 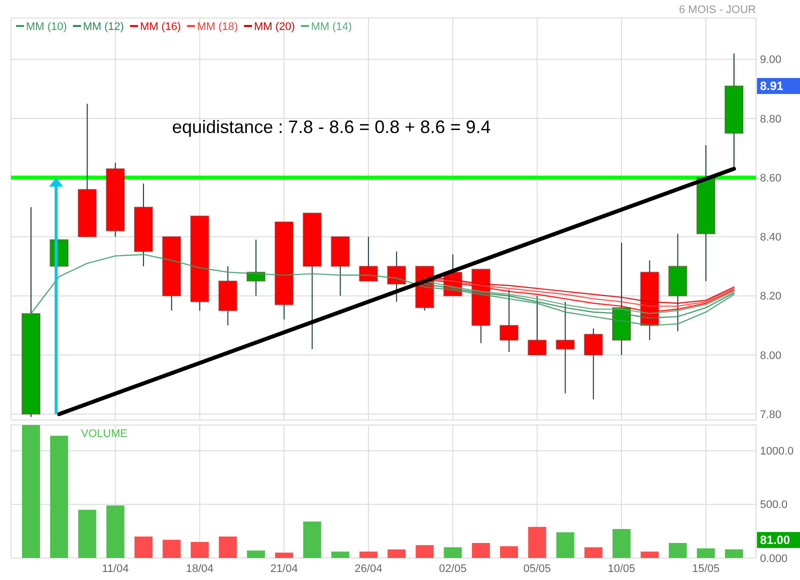 I want to click on x-tick-label: 18/04, so click(x=200, y=569).